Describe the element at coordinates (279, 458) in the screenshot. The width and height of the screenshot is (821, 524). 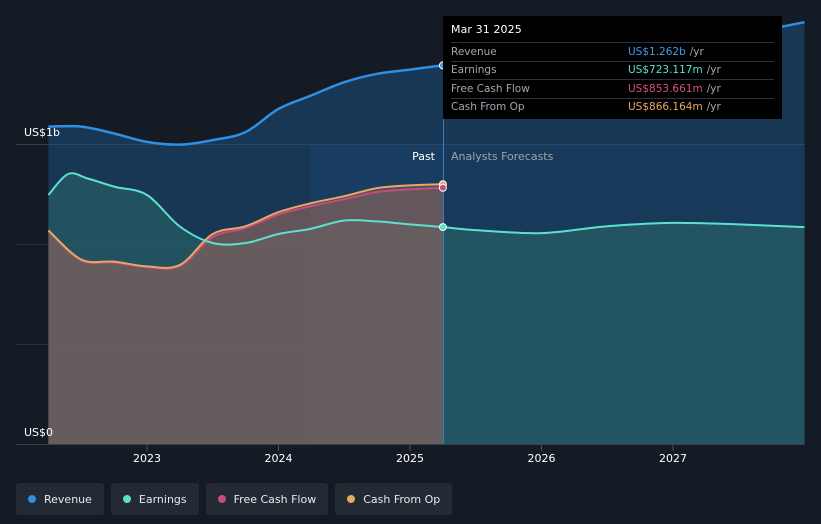
I see `x-tick-label: 2024` at that location.